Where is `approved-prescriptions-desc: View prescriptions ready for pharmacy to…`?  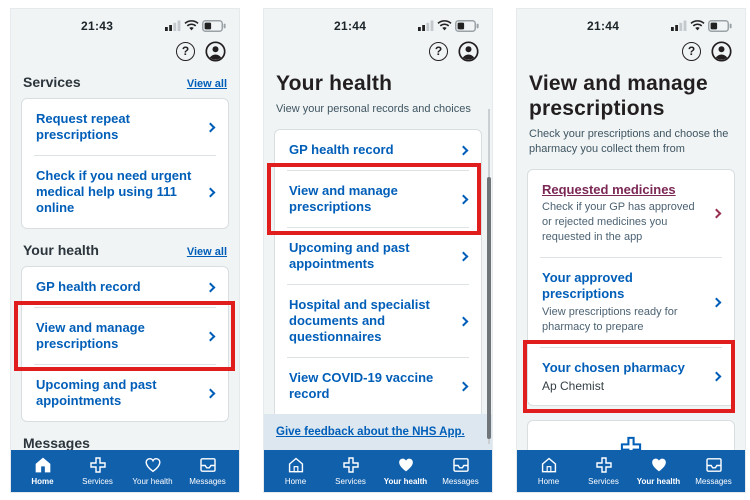
approved-prescriptions-desc: View prescriptions ready for pharmacy to… is located at coordinates (610, 319).